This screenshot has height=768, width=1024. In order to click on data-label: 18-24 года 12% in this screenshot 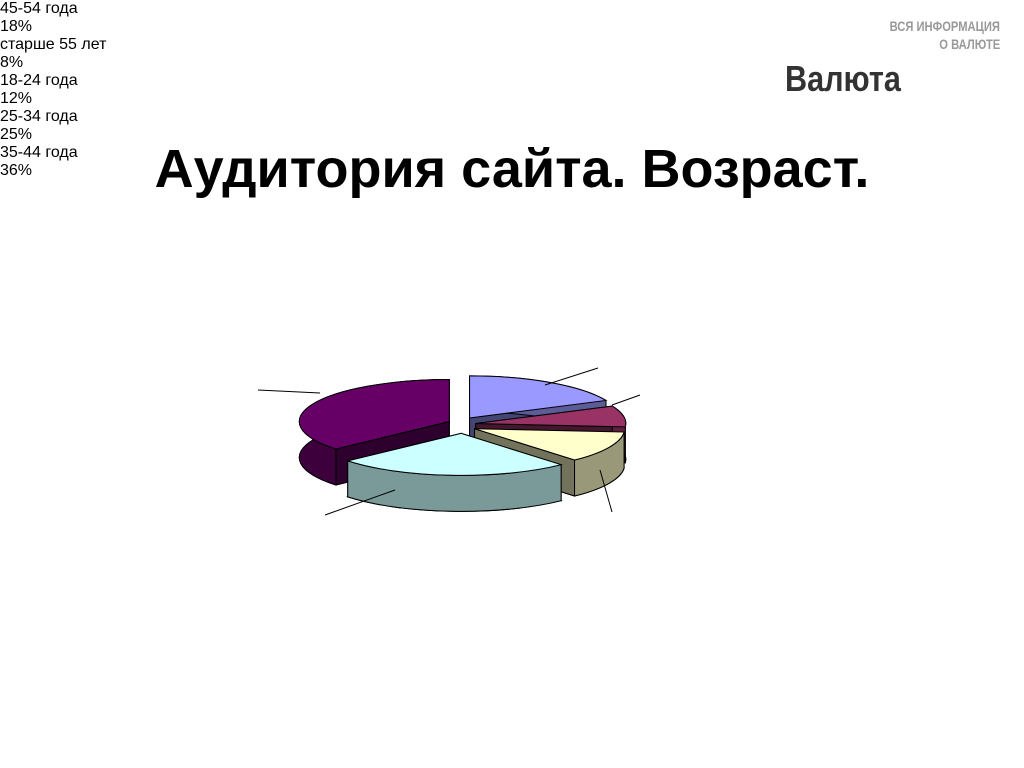, I will do `click(65, 90)`.